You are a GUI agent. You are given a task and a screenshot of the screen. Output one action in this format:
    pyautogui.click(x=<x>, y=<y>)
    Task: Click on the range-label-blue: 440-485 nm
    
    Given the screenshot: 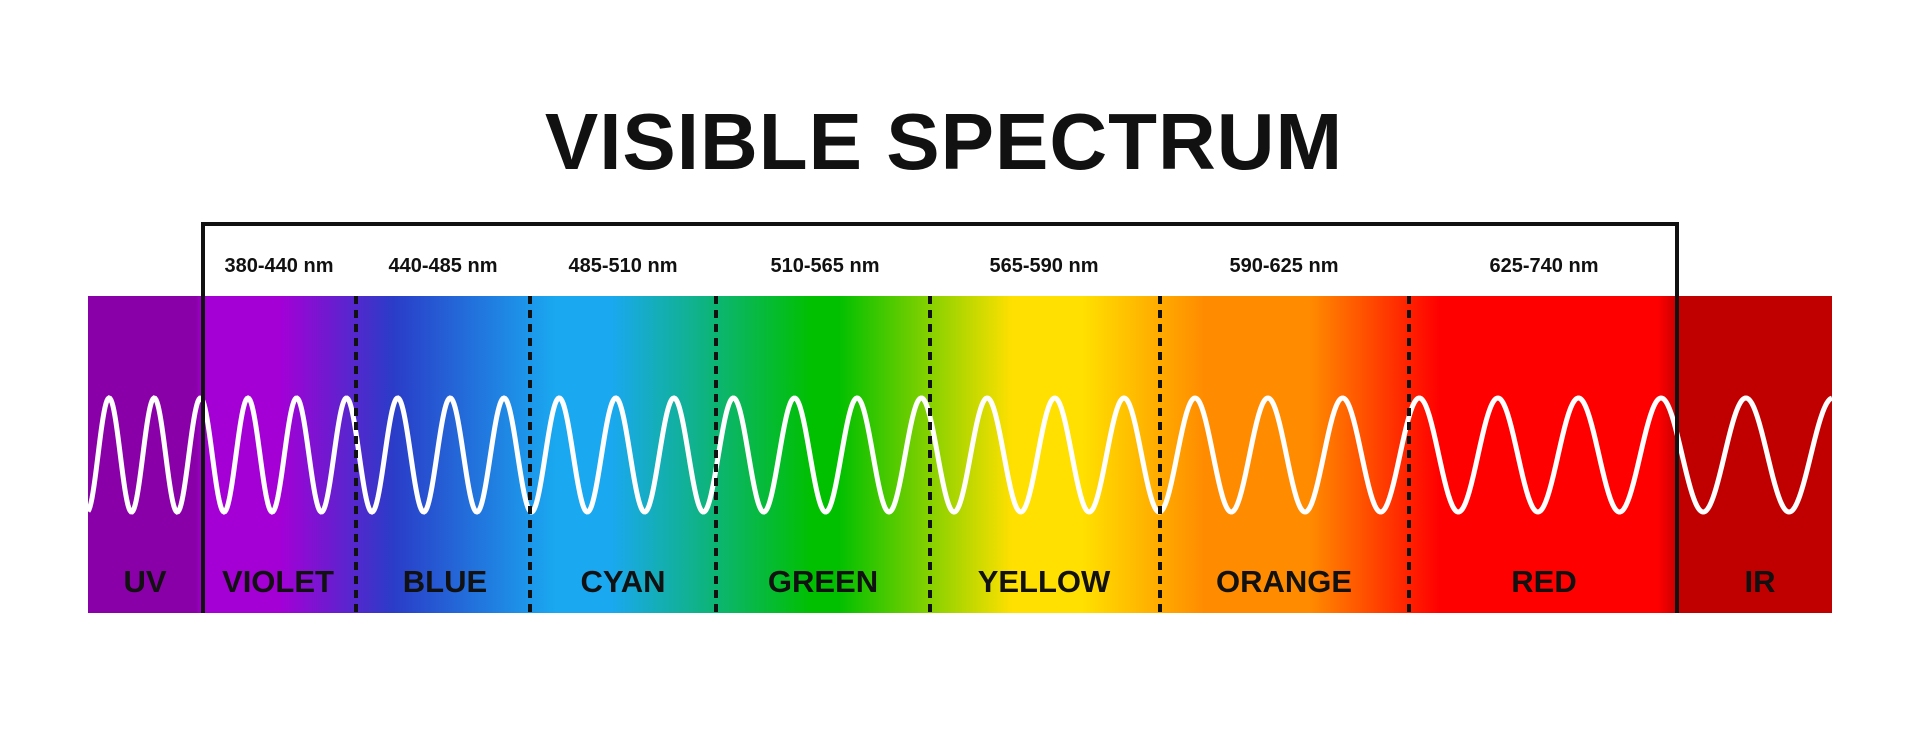 What is the action you would take?
    pyautogui.click(x=443, y=266)
    